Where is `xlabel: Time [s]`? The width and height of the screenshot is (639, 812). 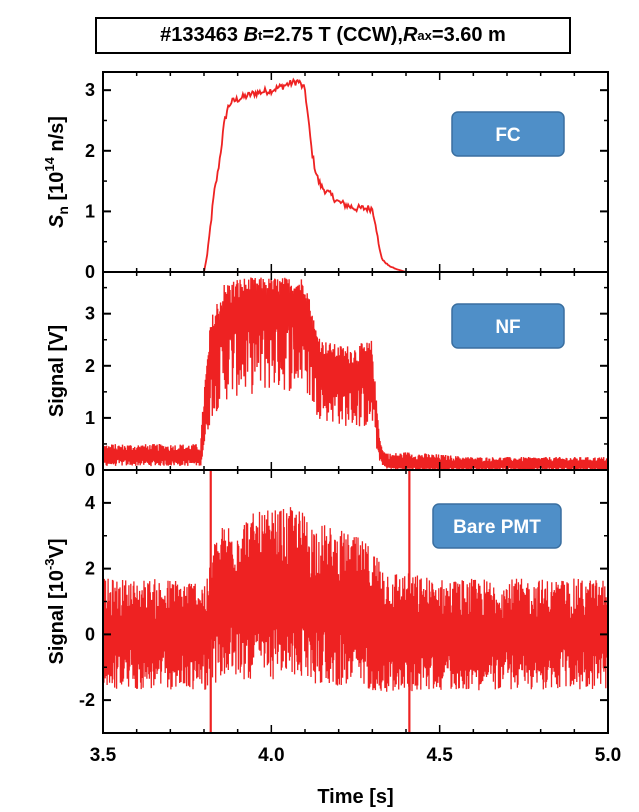 xlabel: Time [s] is located at coordinates (355, 797).